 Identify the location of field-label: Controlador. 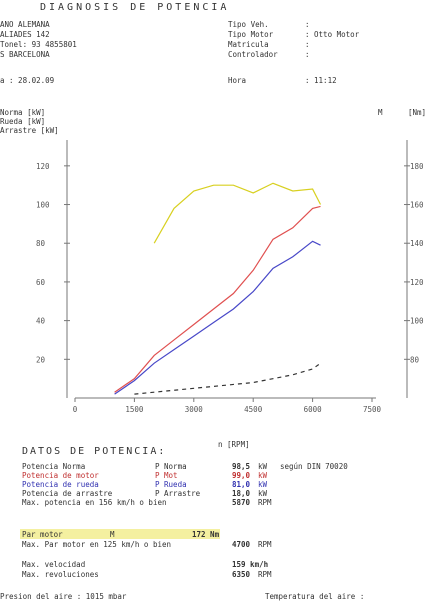
(253, 54).